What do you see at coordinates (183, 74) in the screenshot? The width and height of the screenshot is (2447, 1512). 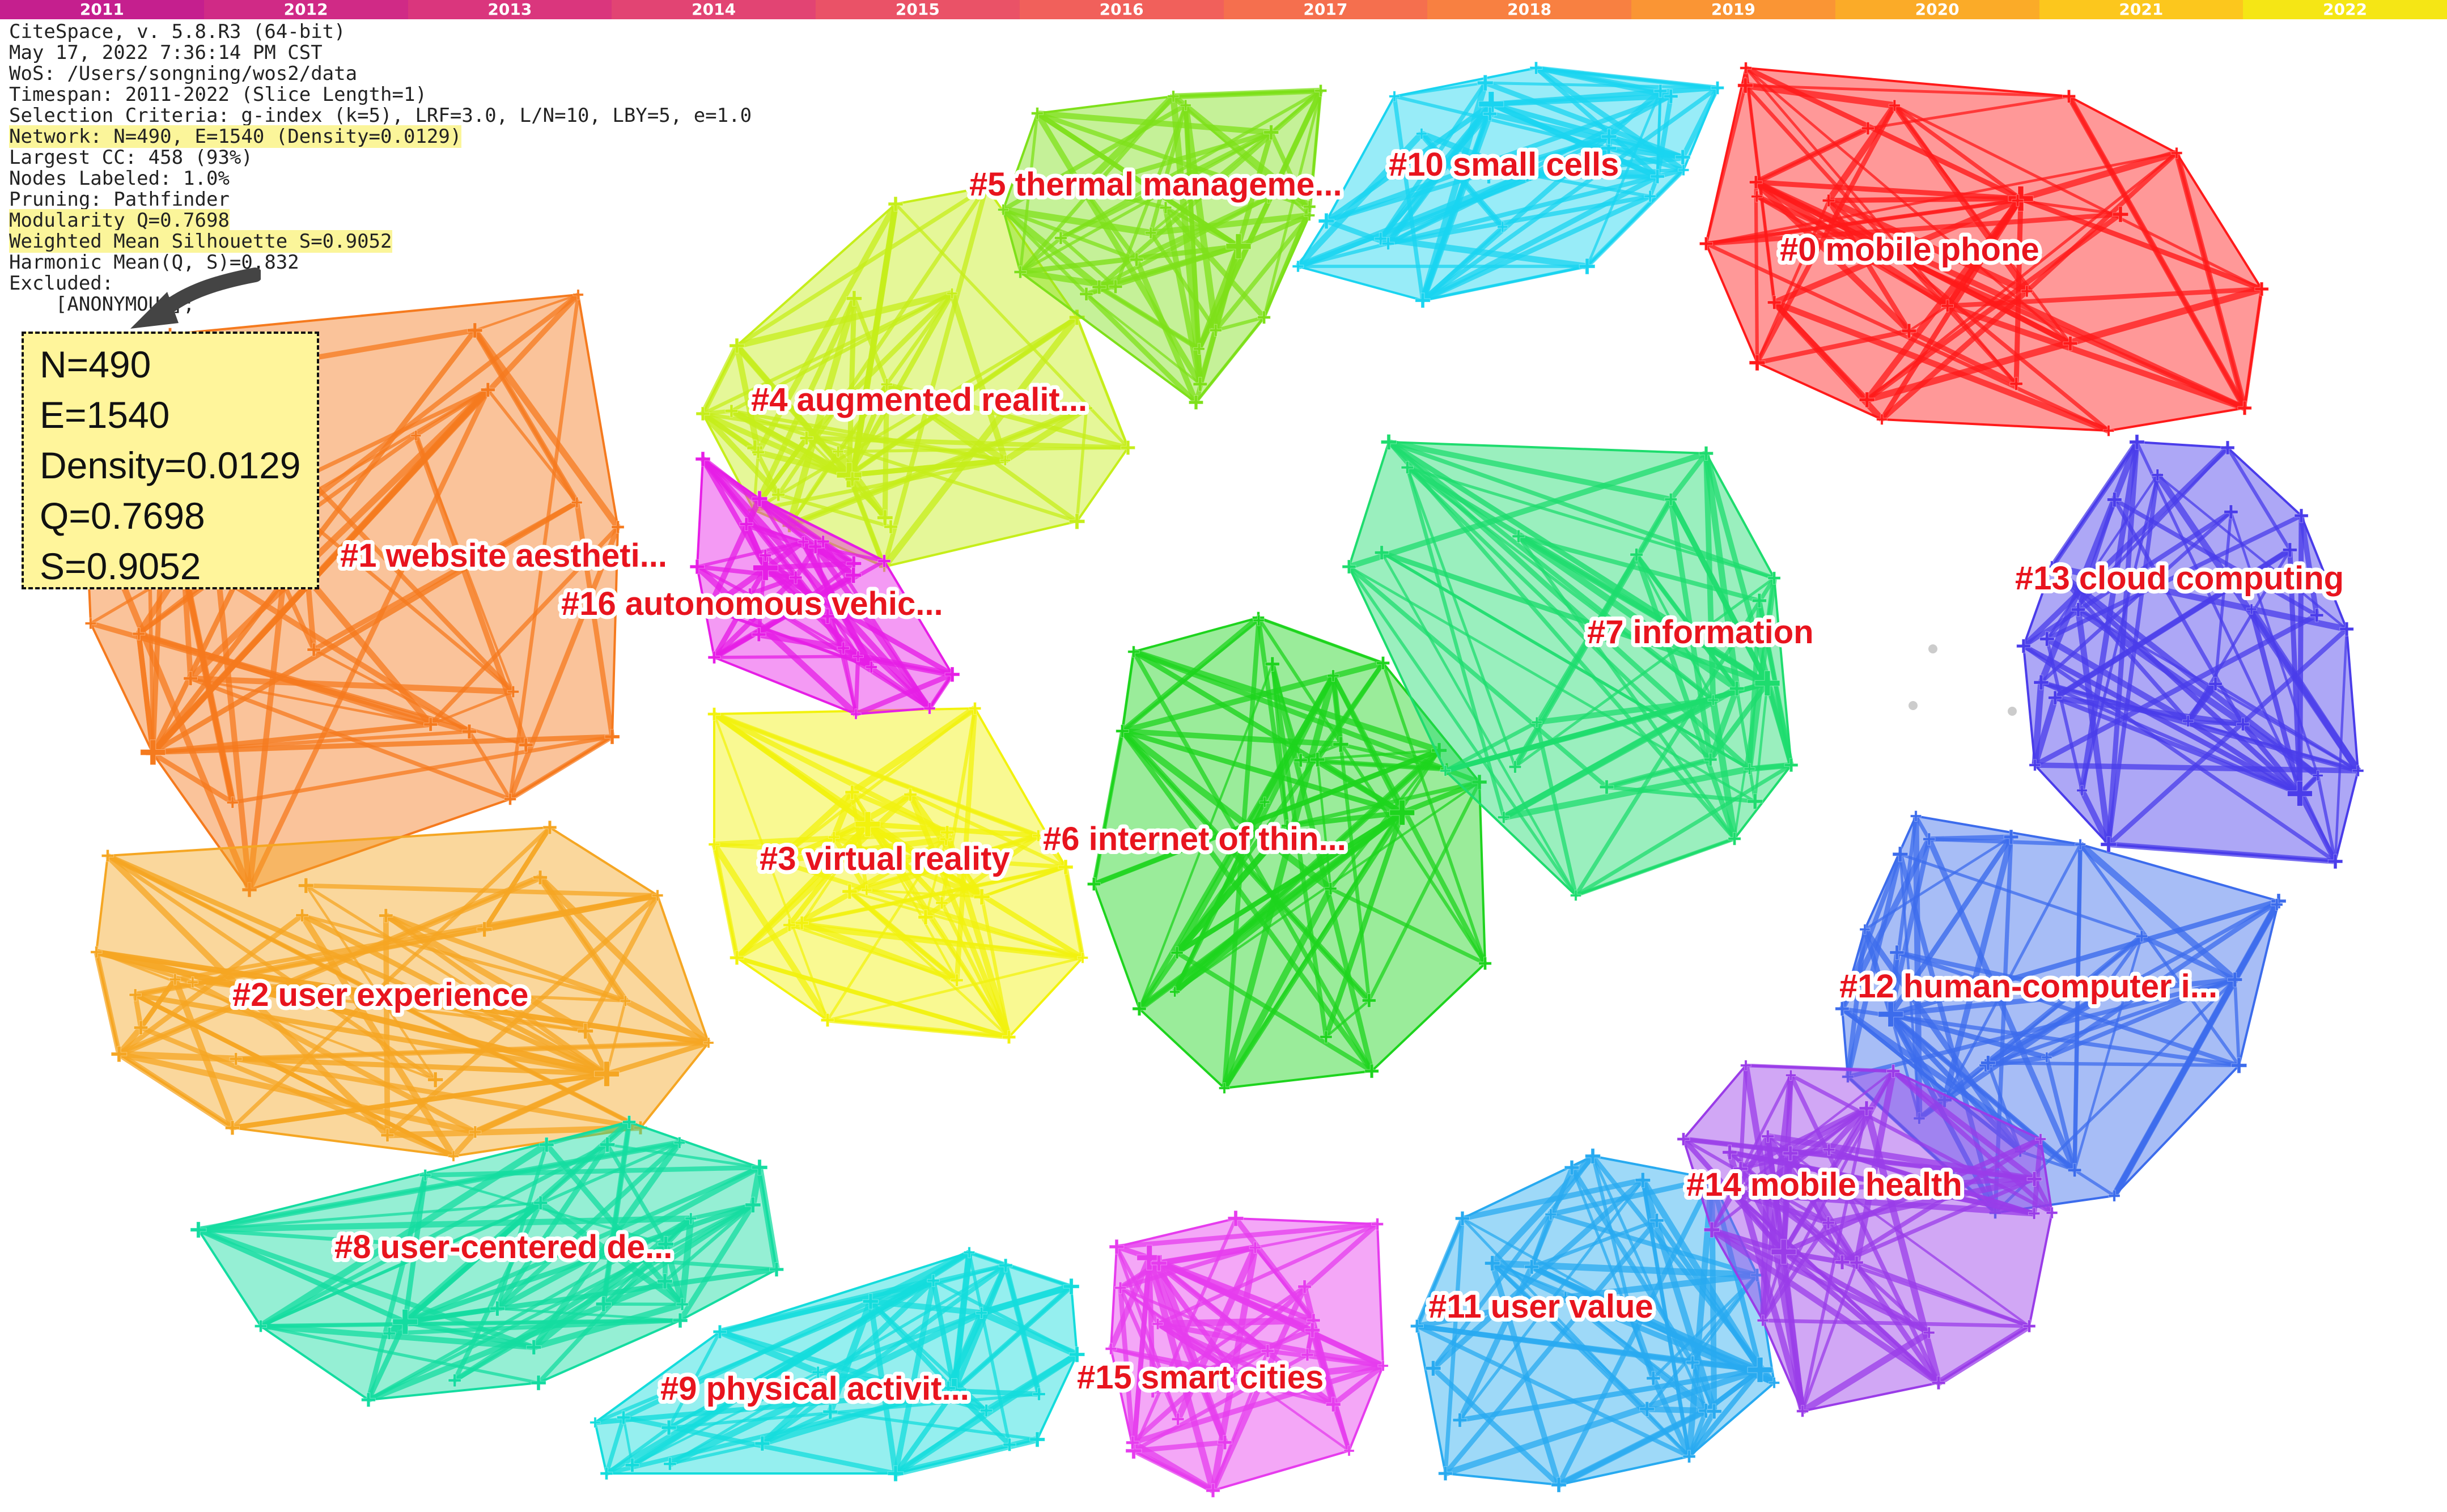 I see `info-line: WoS: /Users/songning/wos2/data` at bounding box center [183, 74].